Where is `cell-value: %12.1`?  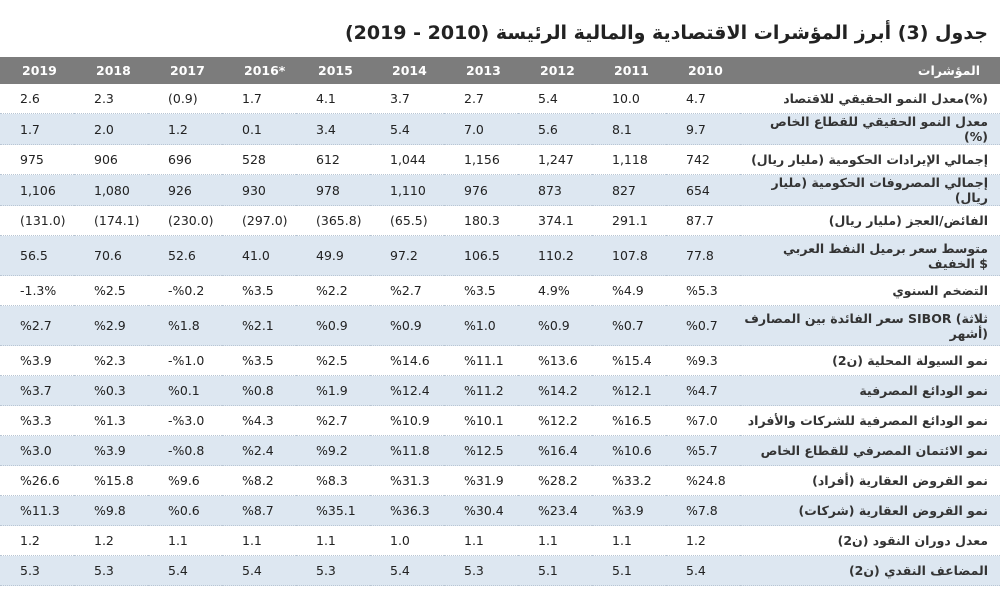
cell-value: %12.1 is located at coordinates (632, 390).